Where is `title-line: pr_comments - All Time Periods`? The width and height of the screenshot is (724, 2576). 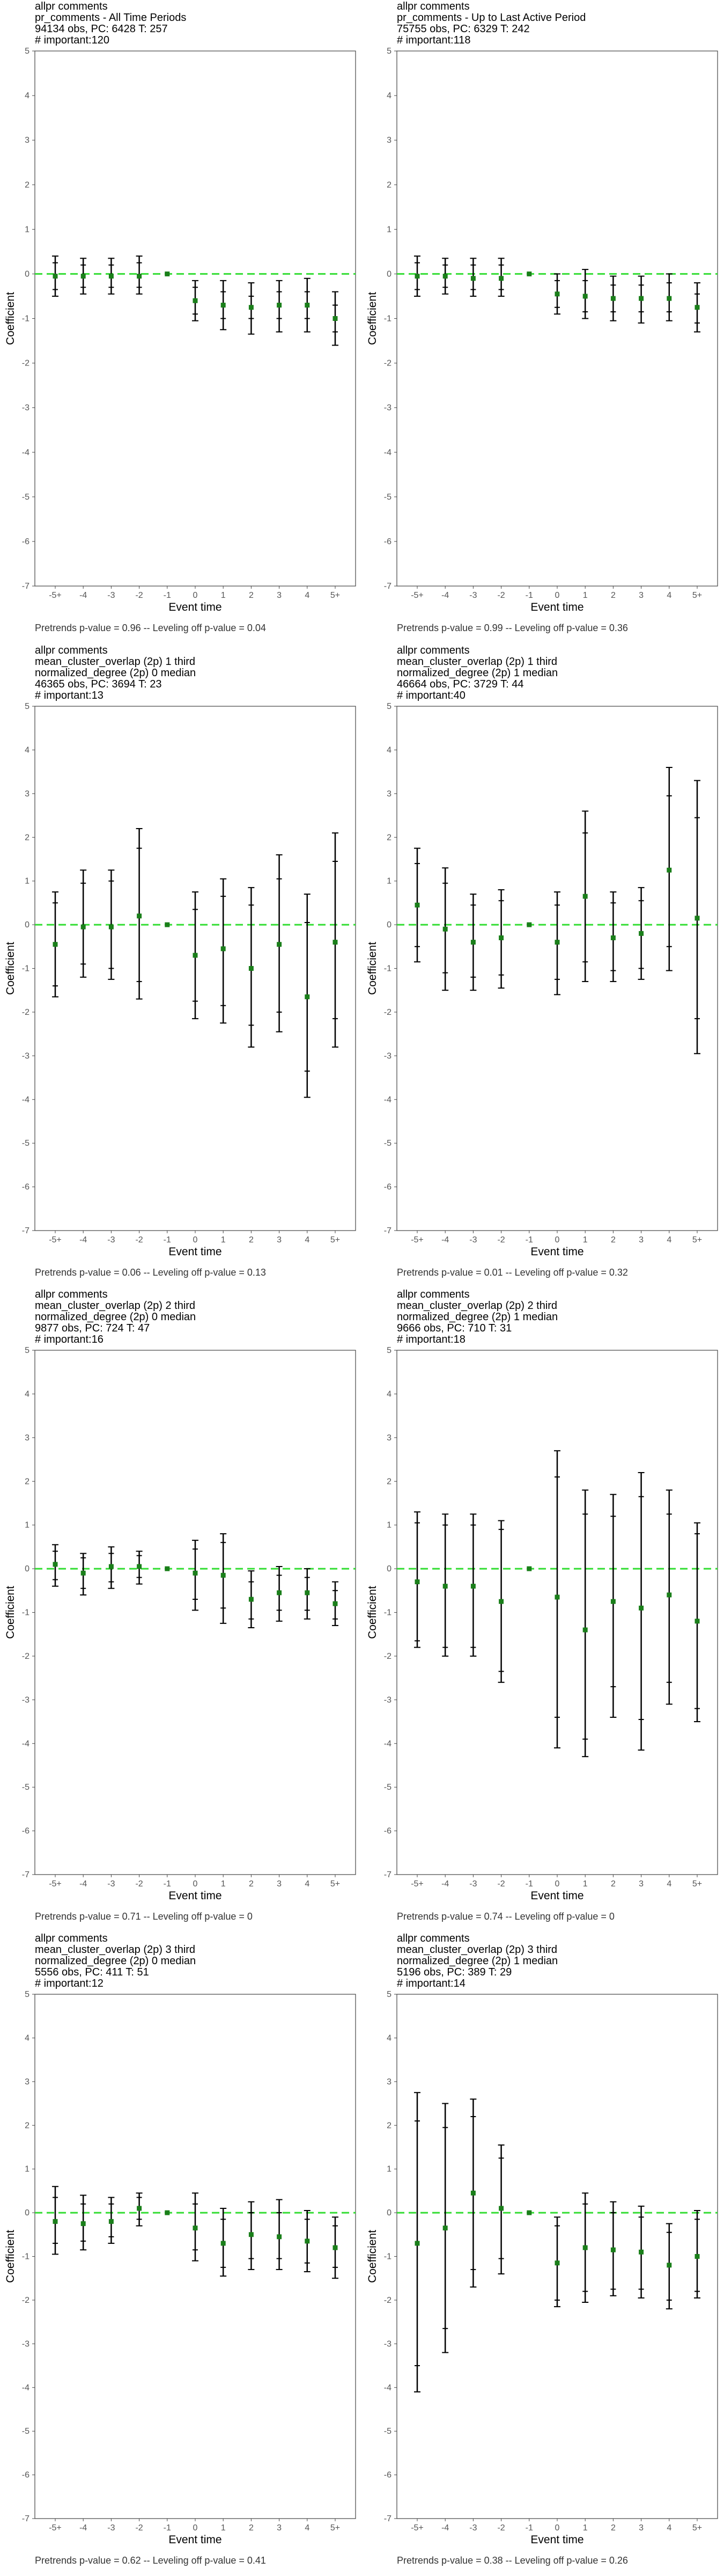
title-line: pr_comments - All Time Periods is located at coordinates (110, 18).